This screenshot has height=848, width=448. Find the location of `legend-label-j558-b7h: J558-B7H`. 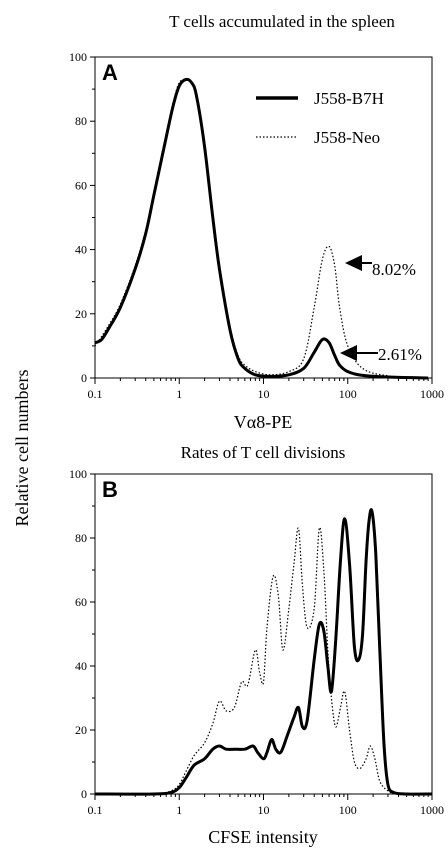

legend-label-j558-b7h: J558-B7H is located at coordinates (349, 98).